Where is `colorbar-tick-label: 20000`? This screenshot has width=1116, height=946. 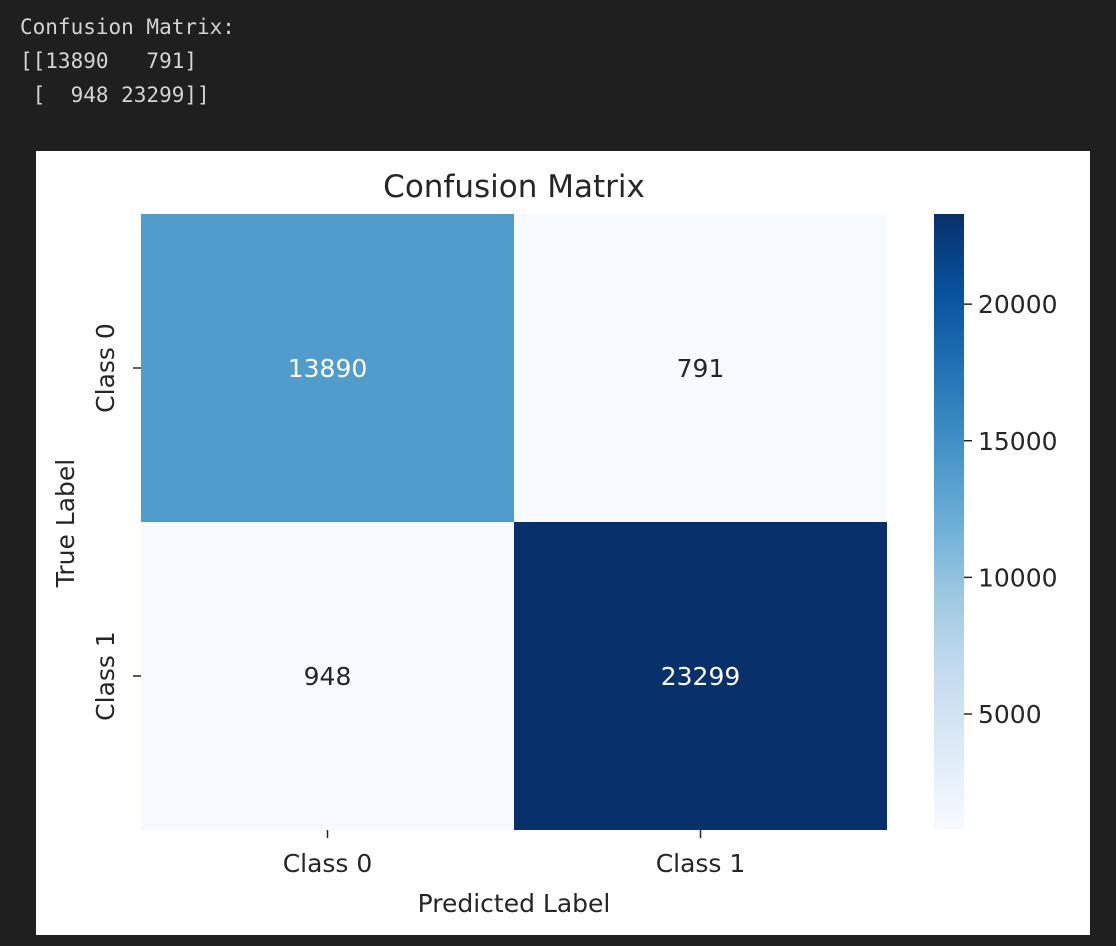 colorbar-tick-label: 20000 is located at coordinates (1018, 304).